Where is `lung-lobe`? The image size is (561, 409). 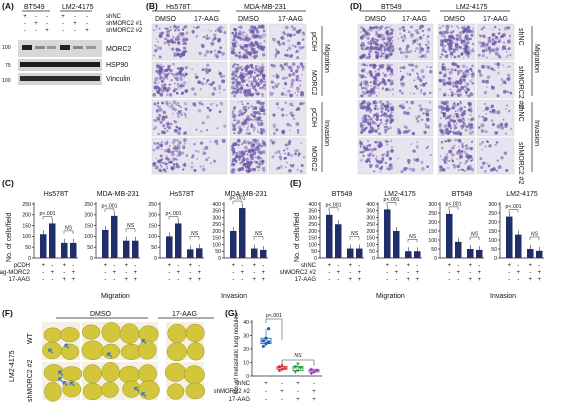
lung-lobe is located at coordinates (176, 391).